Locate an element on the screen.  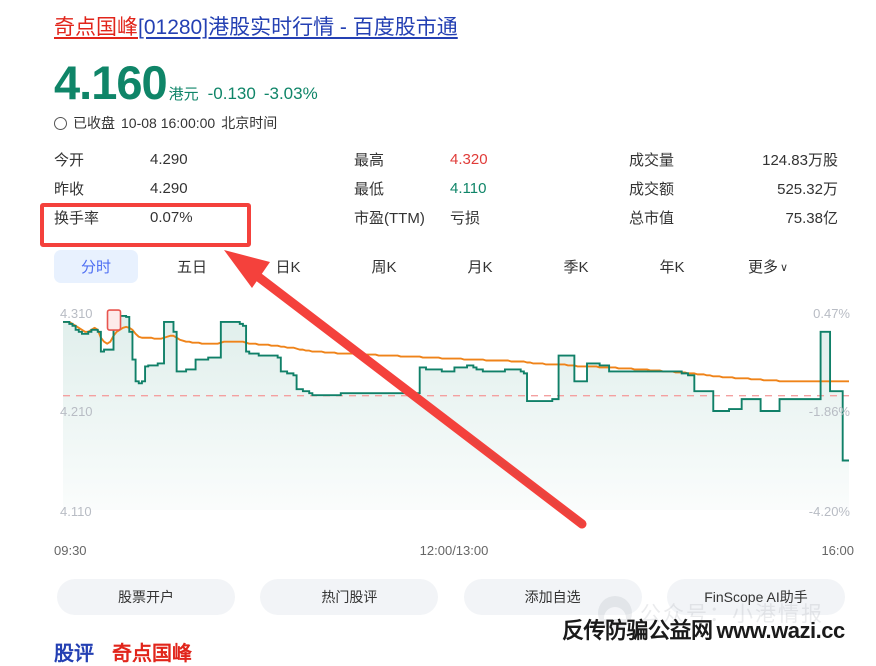
tab-more-label: 更多 is located at coordinates (762, 267).